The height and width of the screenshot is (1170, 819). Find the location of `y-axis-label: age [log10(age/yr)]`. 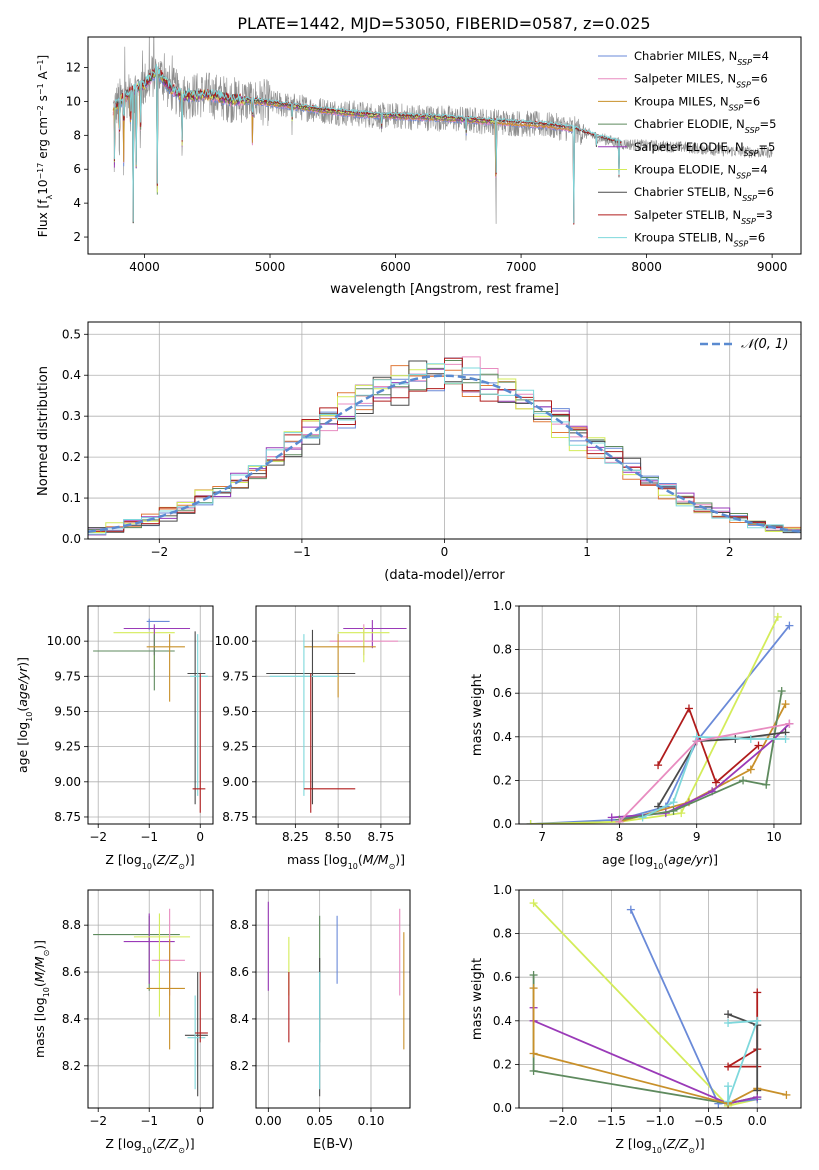

y-axis-label: age [log10(age/yr)] is located at coordinates (24, 715).